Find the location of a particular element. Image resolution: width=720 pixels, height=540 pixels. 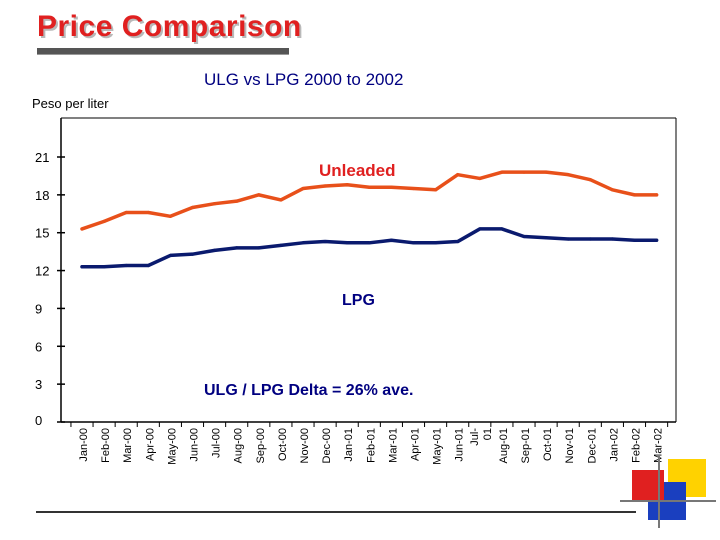

x-tick-label: Sep-01 is located at coordinates (526, 445).